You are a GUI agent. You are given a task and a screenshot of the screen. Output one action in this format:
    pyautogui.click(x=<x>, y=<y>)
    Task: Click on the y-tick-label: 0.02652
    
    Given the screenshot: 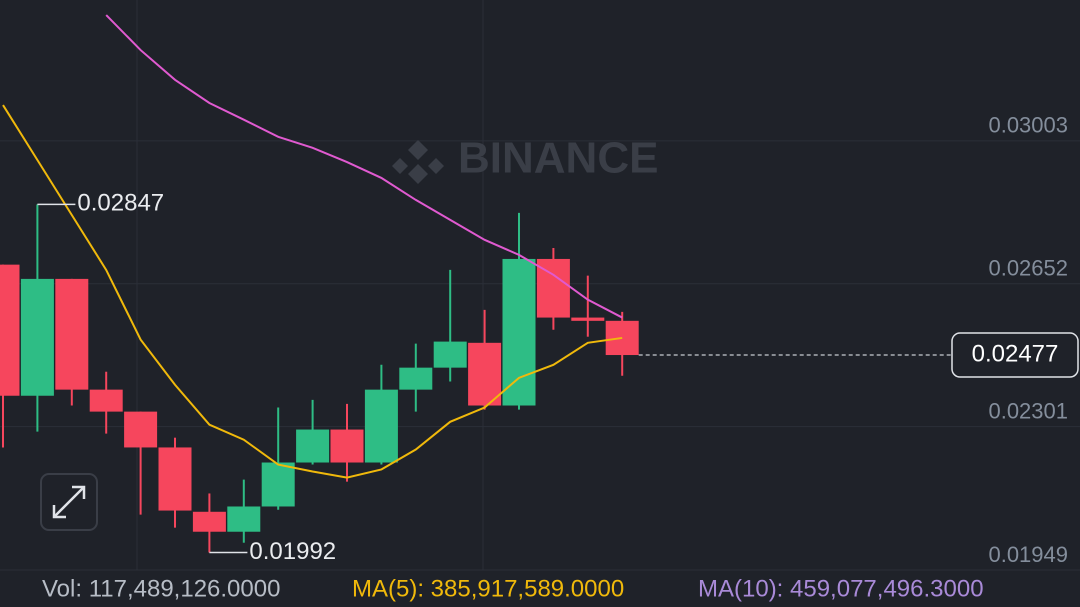 What is the action you would take?
    pyautogui.click(x=1028, y=268)
    